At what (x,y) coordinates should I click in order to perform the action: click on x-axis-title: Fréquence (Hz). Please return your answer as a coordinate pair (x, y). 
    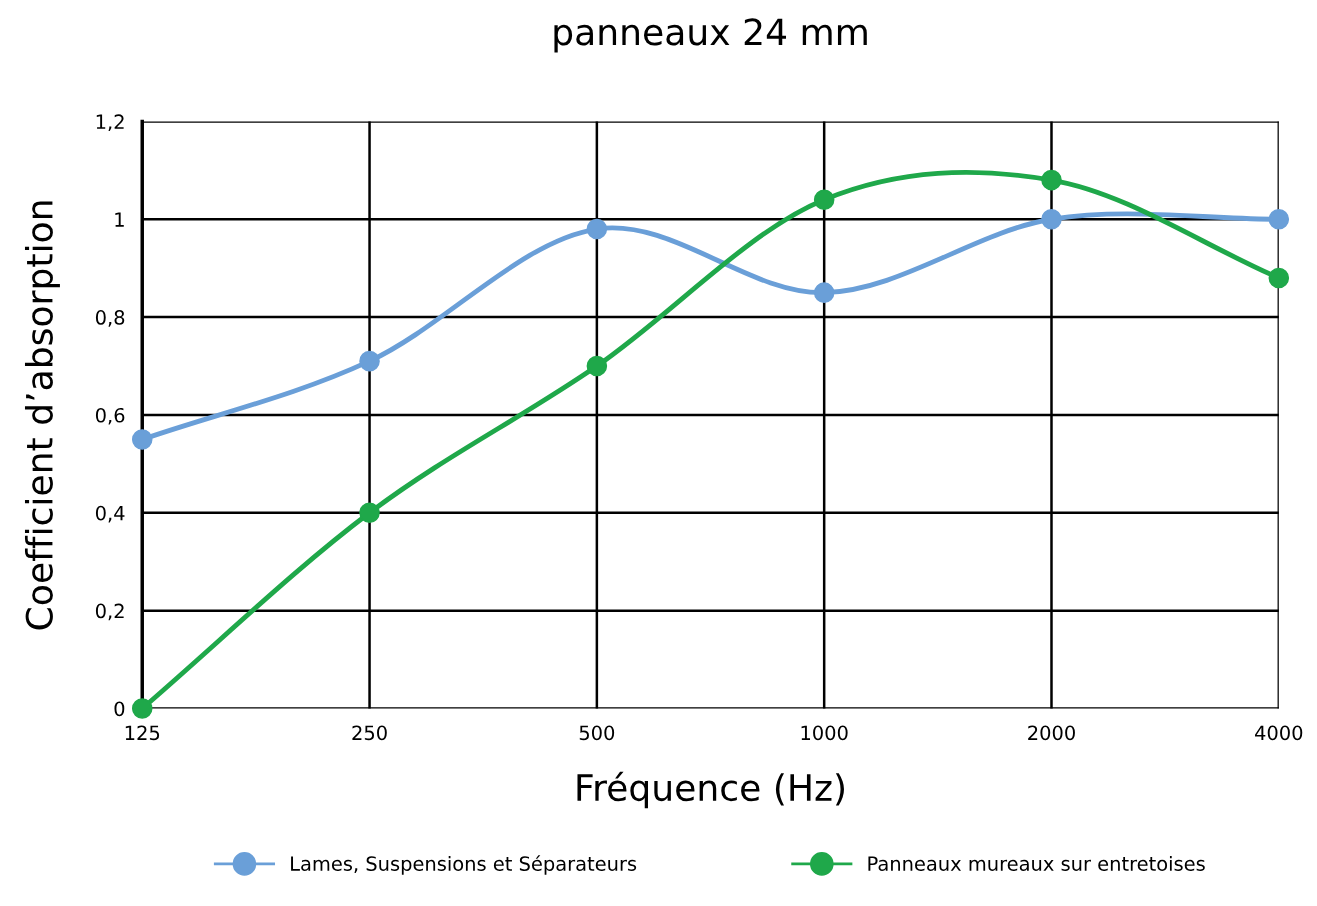
    Looking at the image, I should click on (710, 790).